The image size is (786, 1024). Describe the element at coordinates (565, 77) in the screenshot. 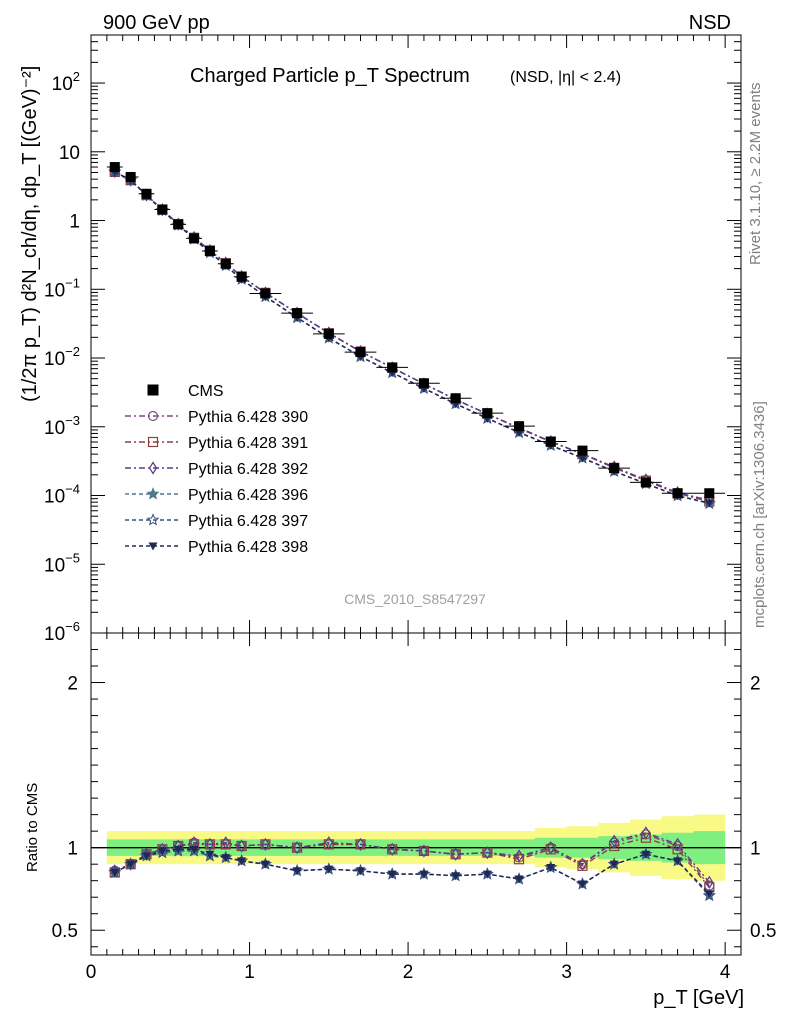

I see `chart-subtitle: (NSD, |η| < 2.4)` at that location.